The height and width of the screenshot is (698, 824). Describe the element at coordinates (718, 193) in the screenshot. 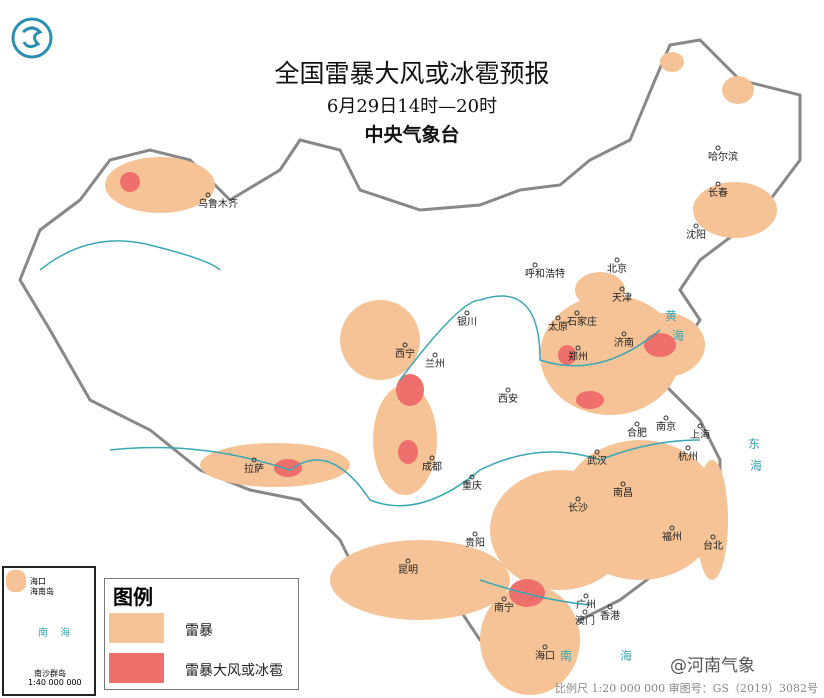

I see `city-label: 长春` at that location.